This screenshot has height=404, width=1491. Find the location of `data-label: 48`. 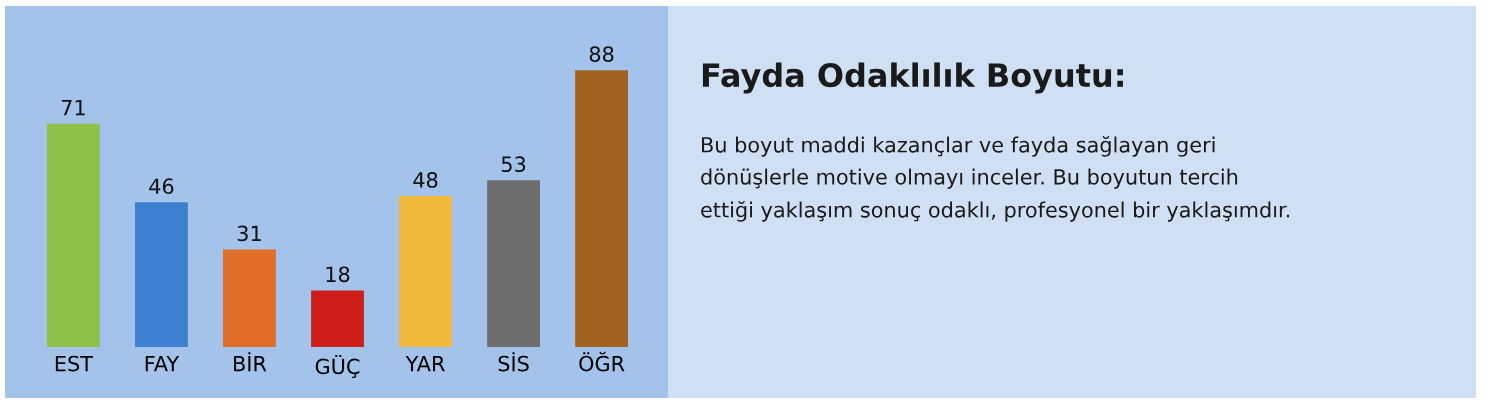

data-label: 48 is located at coordinates (425, 180).